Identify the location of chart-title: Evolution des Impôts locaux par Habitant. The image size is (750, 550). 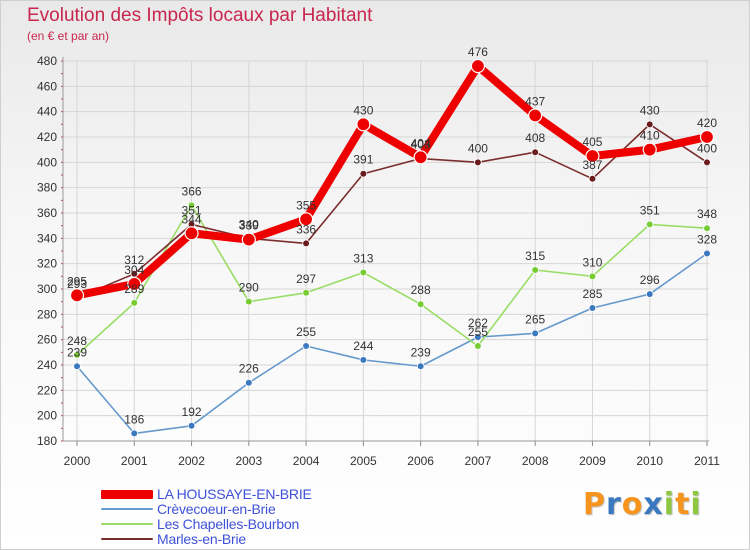
(200, 15).